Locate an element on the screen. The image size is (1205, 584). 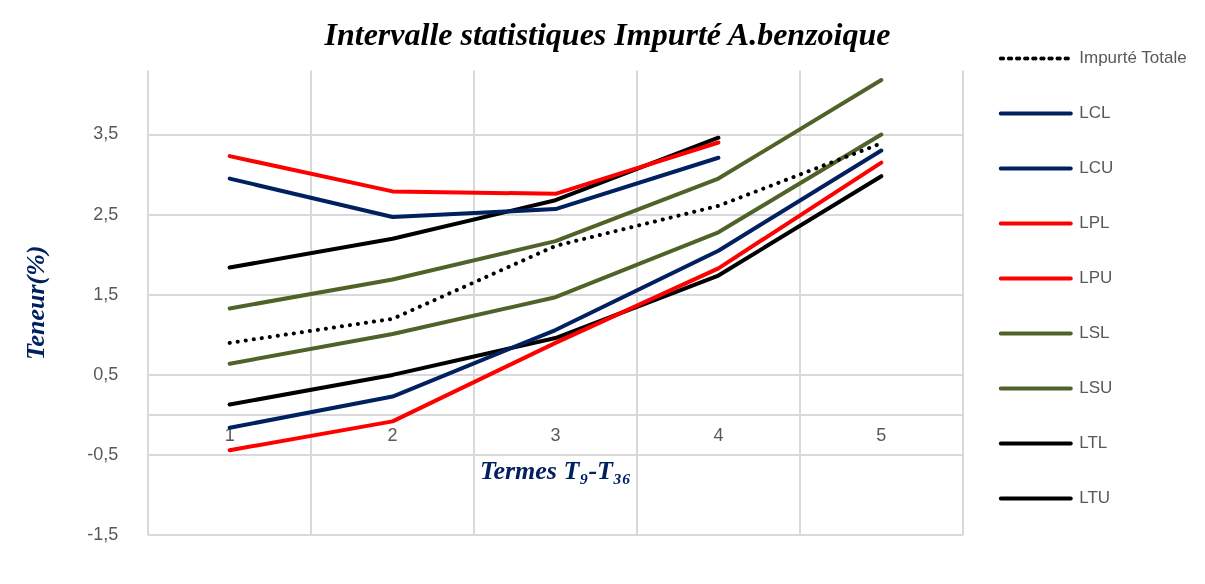
x-tick-label: 5 is located at coordinates (881, 434).